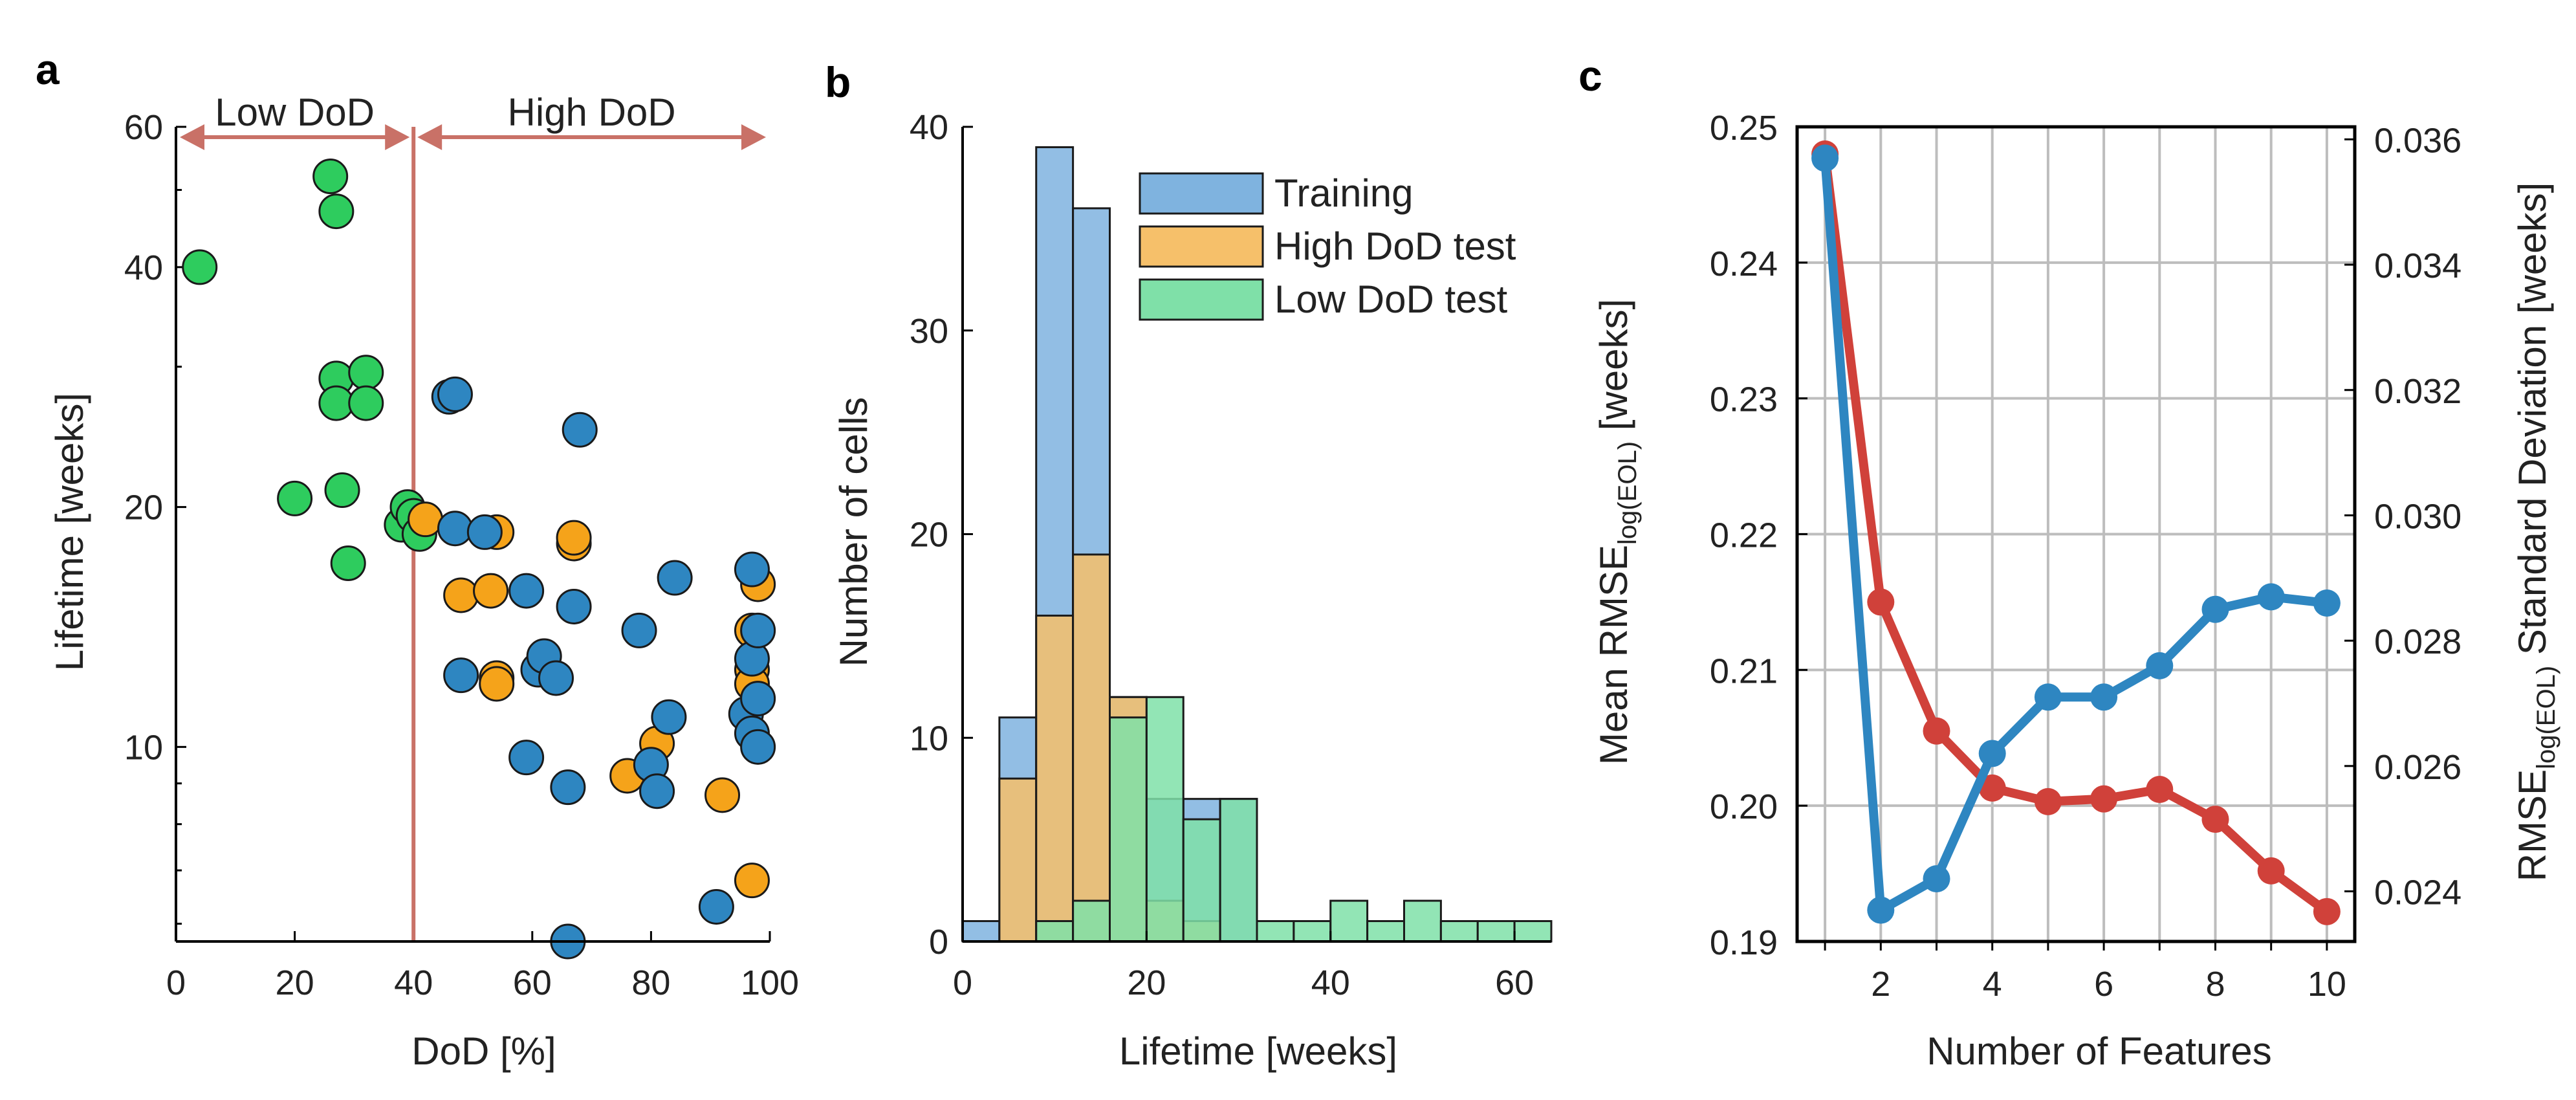 The image size is (2576, 1100). Describe the element at coordinates (2532, 825) in the screenshot. I see `ylabel-right-main: RMSE` at that location.